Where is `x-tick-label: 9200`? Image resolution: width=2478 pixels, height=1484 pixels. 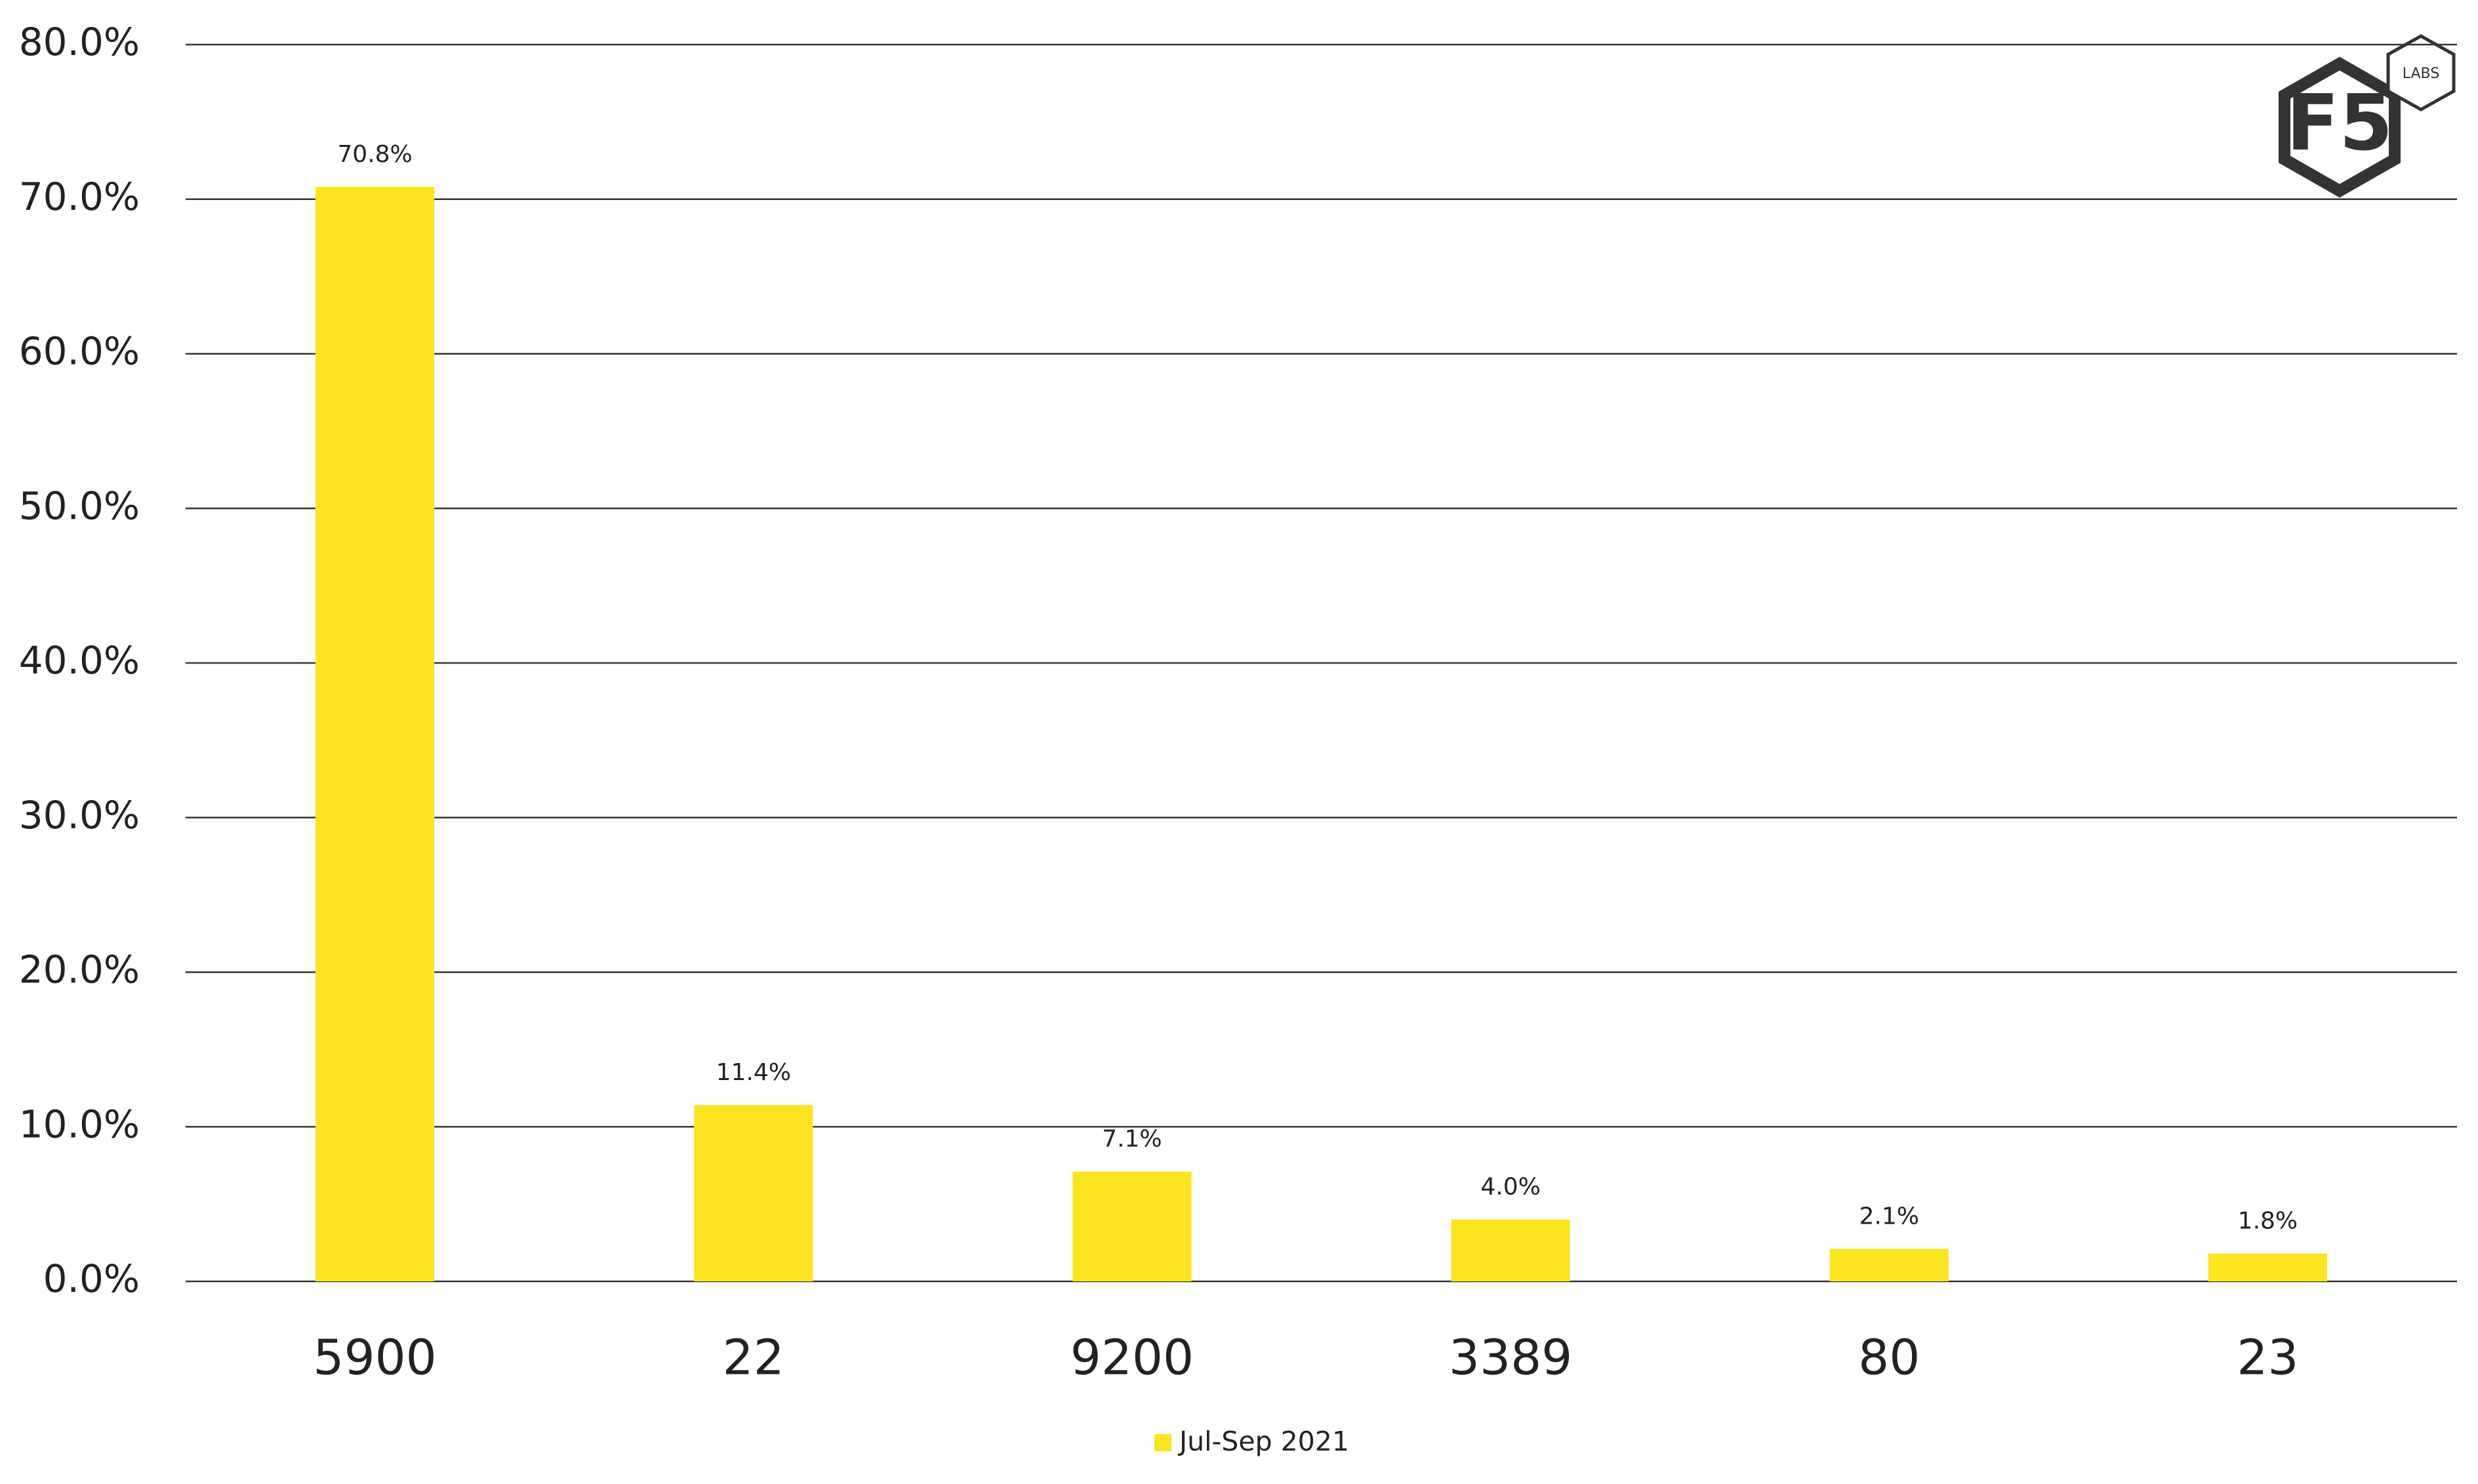
x-tick-label: 9200 is located at coordinates (1132, 1358).